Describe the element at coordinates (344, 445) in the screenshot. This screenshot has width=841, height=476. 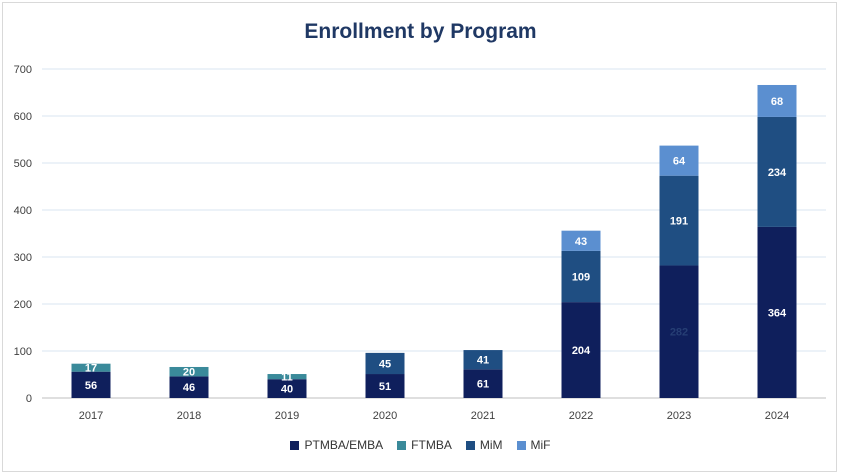
I see `legend-label: PTMBA/EMBA` at that location.